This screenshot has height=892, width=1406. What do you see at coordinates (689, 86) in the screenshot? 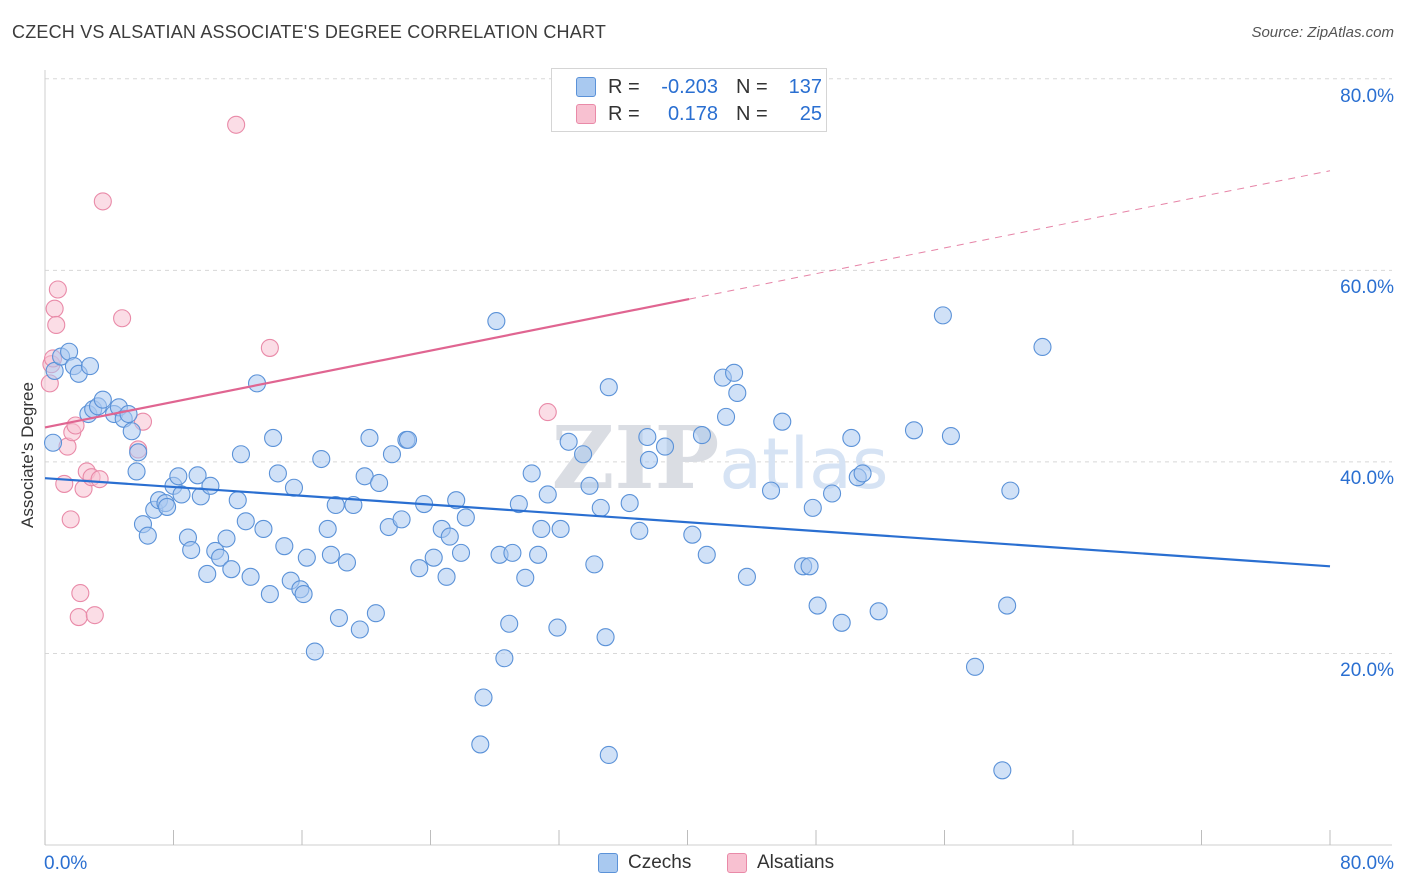
I see `r-value: -0.203` at bounding box center [689, 86].